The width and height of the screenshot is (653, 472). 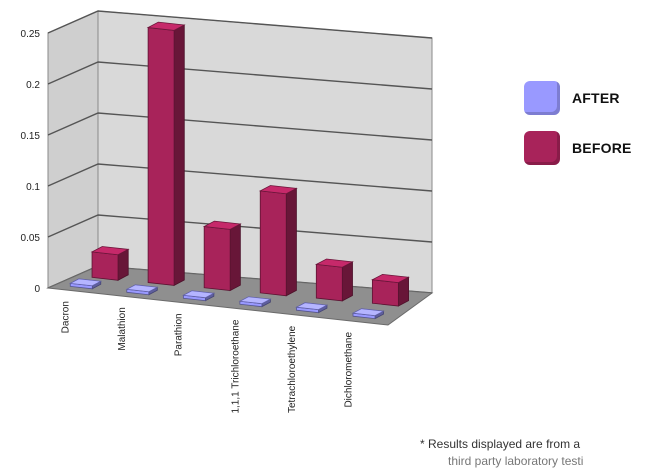 I want to click on footnote-line-1: * Results displayed are from a, so click(x=500, y=444).